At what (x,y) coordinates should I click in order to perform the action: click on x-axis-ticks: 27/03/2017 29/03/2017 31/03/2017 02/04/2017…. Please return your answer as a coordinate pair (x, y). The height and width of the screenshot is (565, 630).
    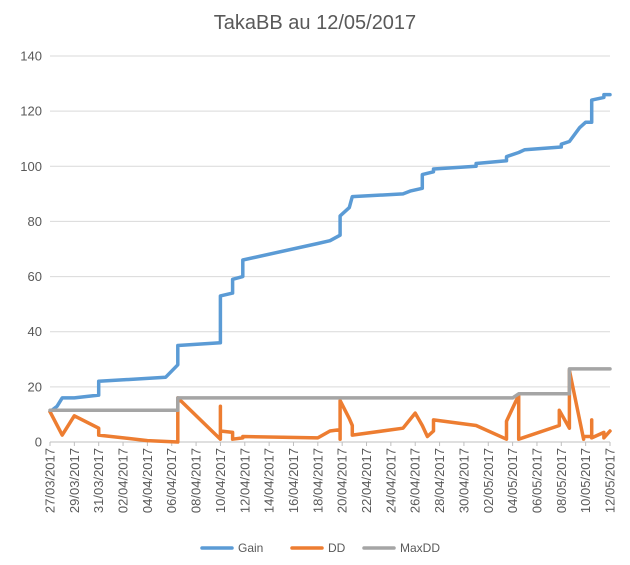
    Looking at the image, I should click on (330, 477).